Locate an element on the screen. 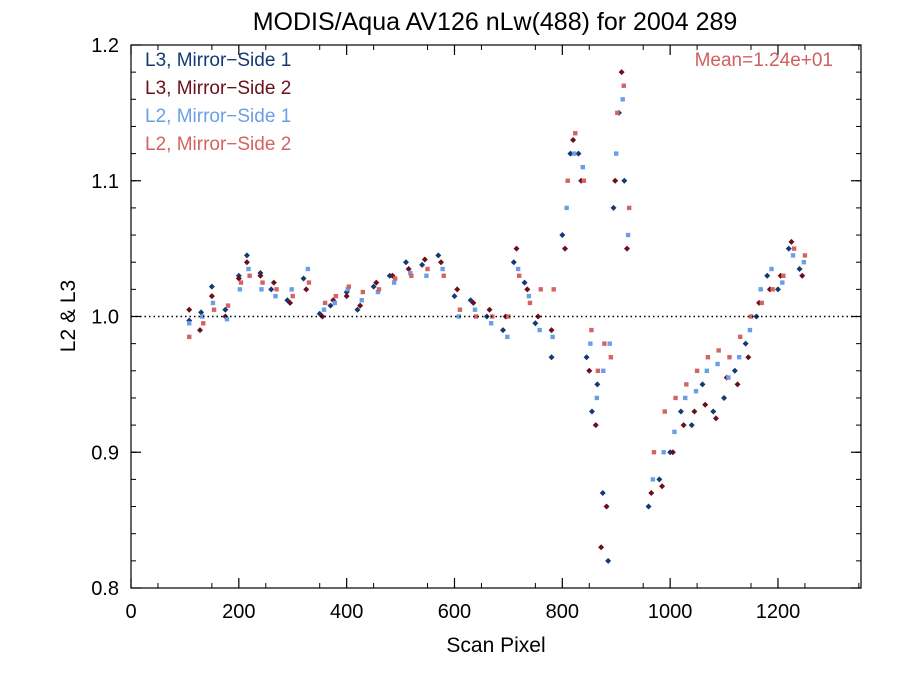 The height and width of the screenshot is (680, 900). x-tick-label: 1200 is located at coordinates (778, 612).